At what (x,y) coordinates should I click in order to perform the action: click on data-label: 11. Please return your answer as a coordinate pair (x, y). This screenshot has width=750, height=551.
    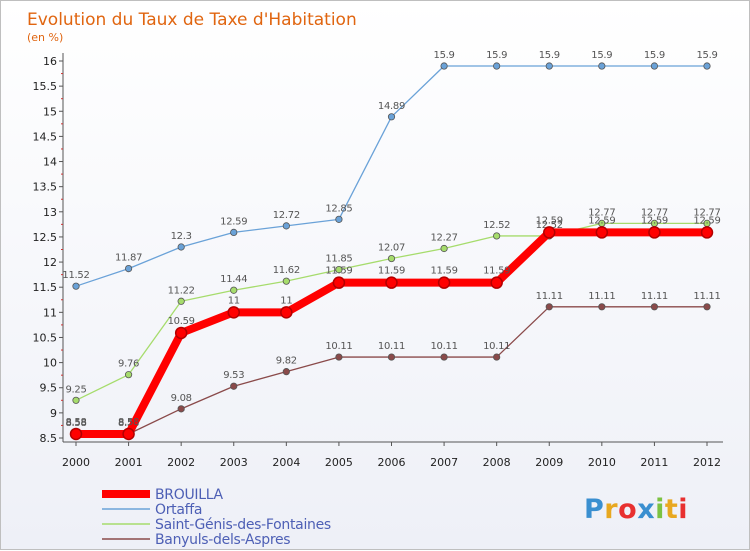
    Looking at the image, I should click on (286, 300).